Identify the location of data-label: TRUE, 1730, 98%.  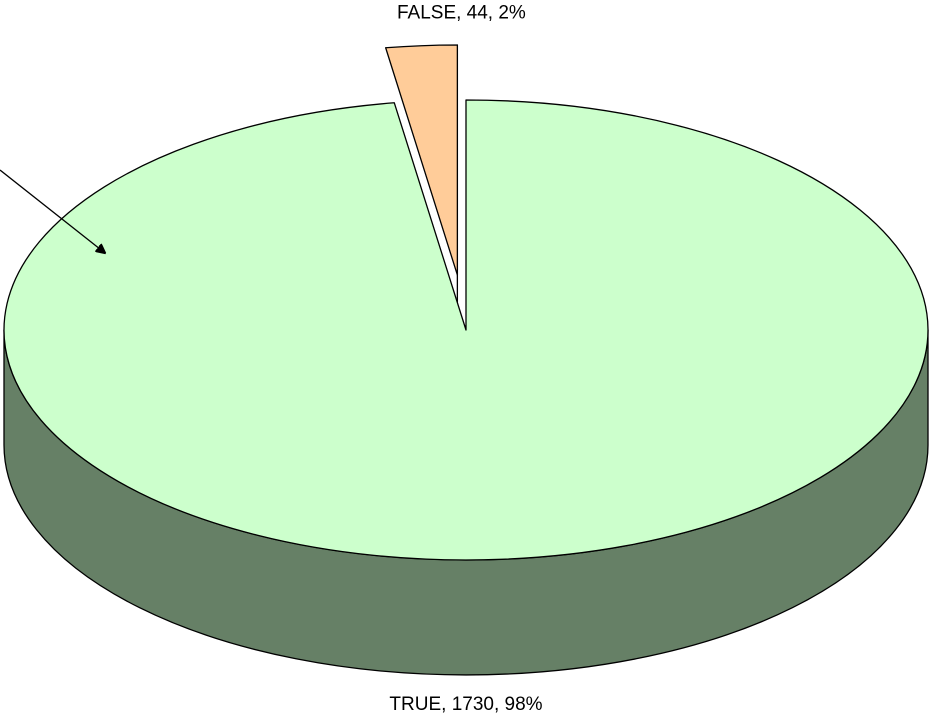
(465, 704).